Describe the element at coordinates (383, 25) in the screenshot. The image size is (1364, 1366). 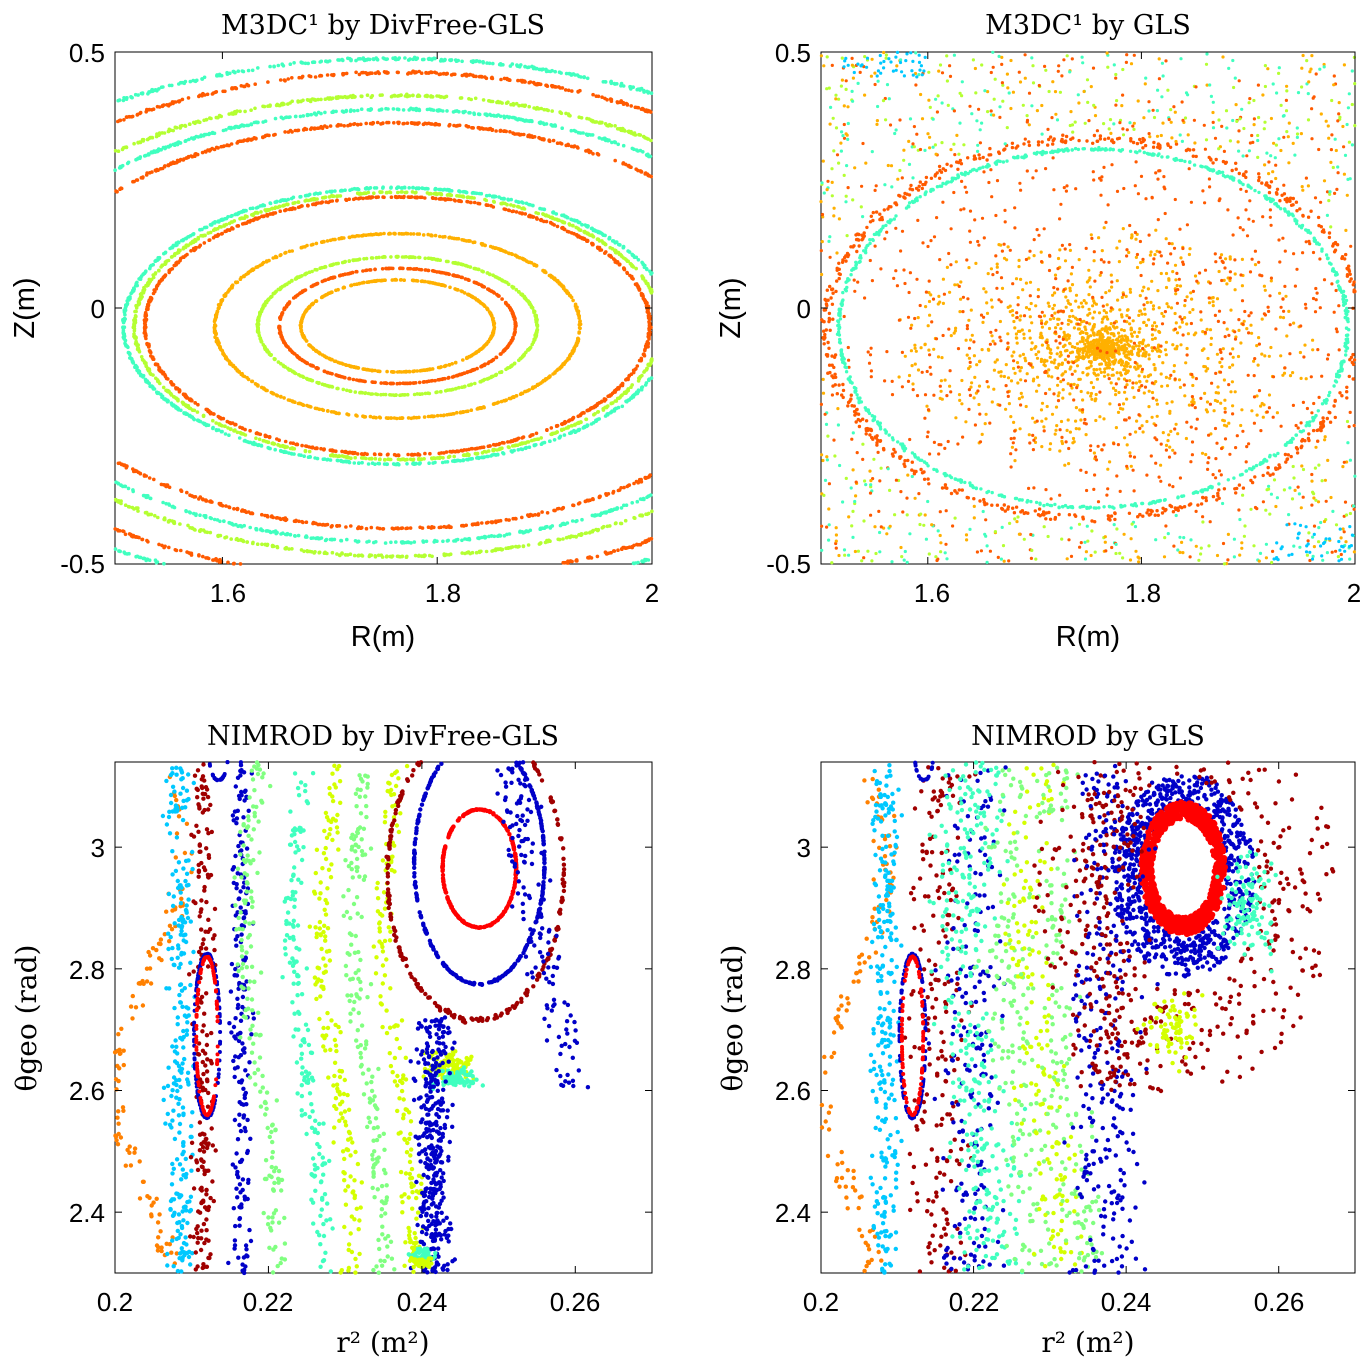
I see `chart-title: M3DC¹ by DivFree-GLS` at that location.